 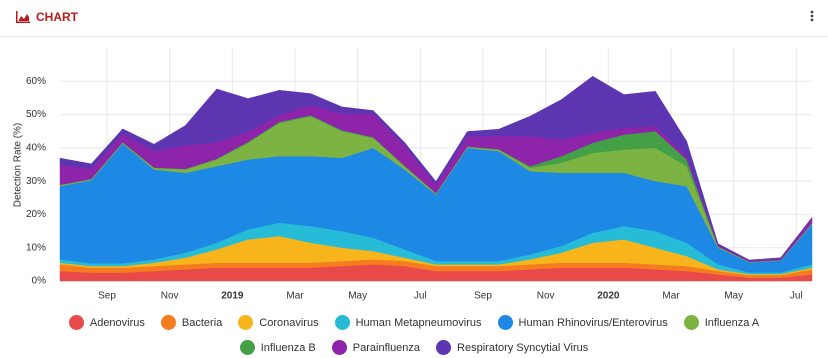 I want to click on legend-label: Influenza B, so click(x=288, y=347).